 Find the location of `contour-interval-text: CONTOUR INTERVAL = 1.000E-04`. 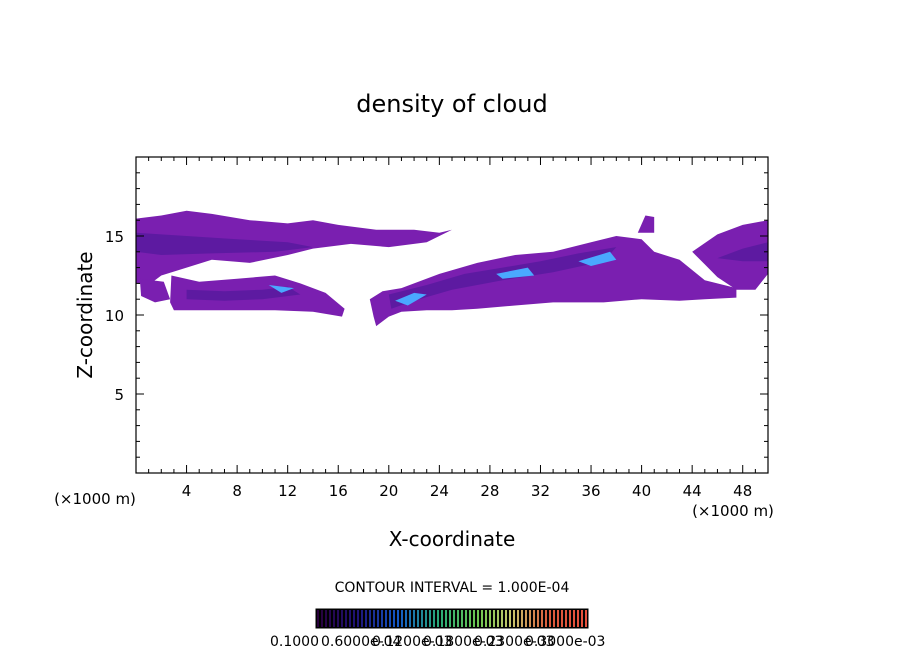

contour-interval-text: CONTOUR INTERVAL = 1.000E-04 is located at coordinates (452, 588).